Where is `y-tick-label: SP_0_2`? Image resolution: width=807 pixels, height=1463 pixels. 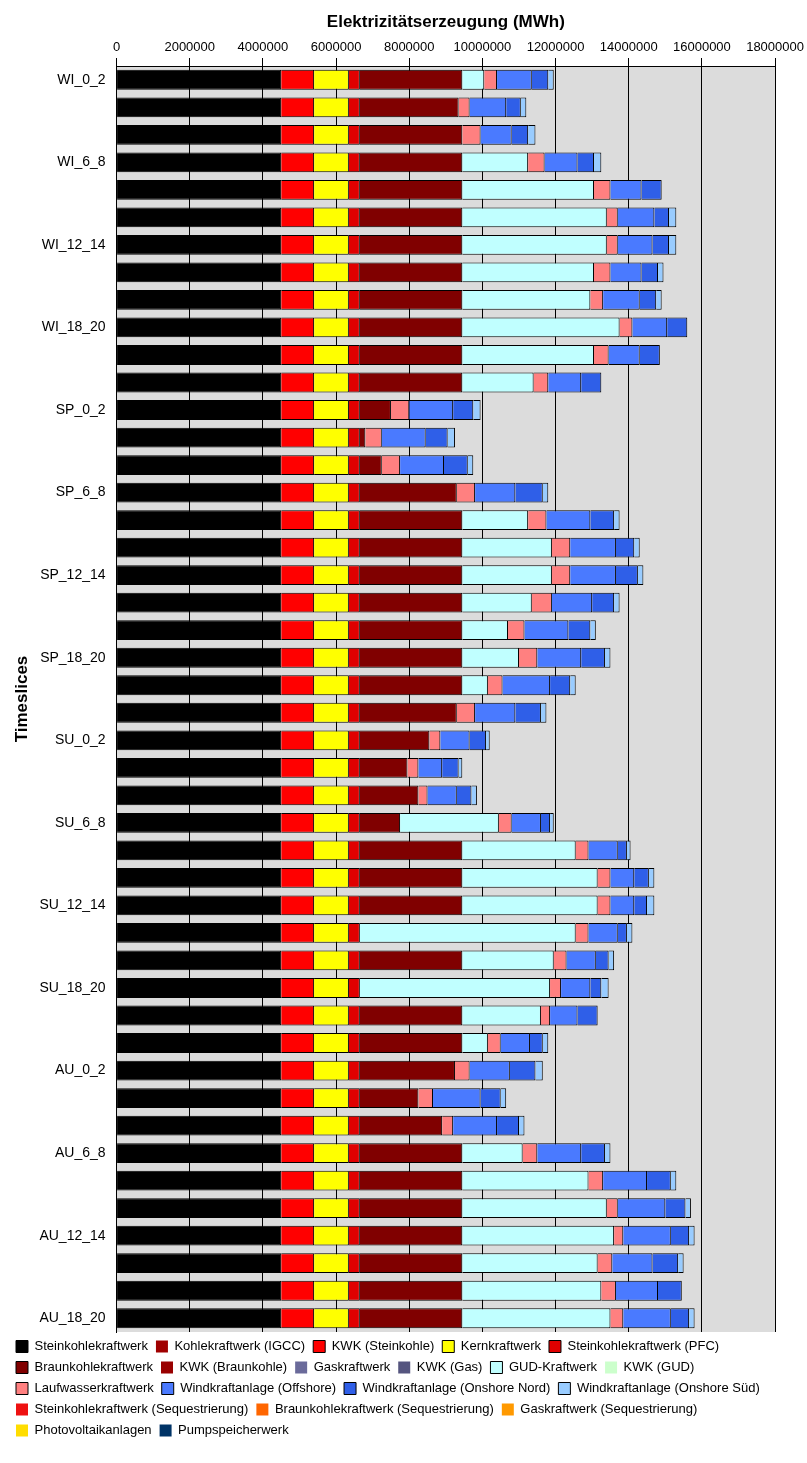 y-tick-label: SP_0_2 is located at coordinates (80, 408).